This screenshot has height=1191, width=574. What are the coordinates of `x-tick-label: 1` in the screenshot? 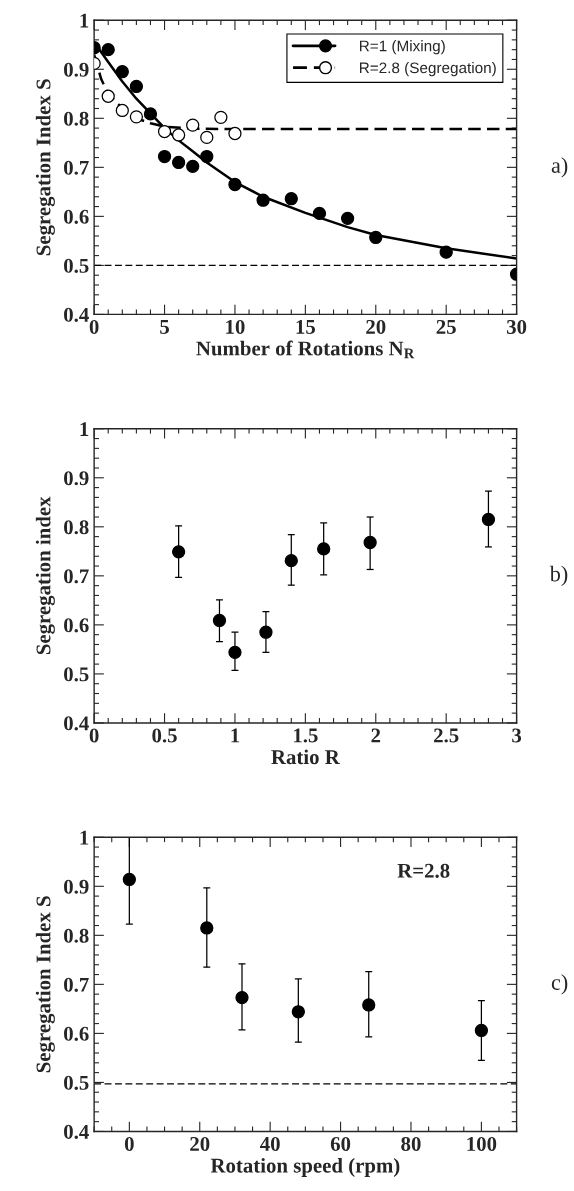 It's located at (235, 735).